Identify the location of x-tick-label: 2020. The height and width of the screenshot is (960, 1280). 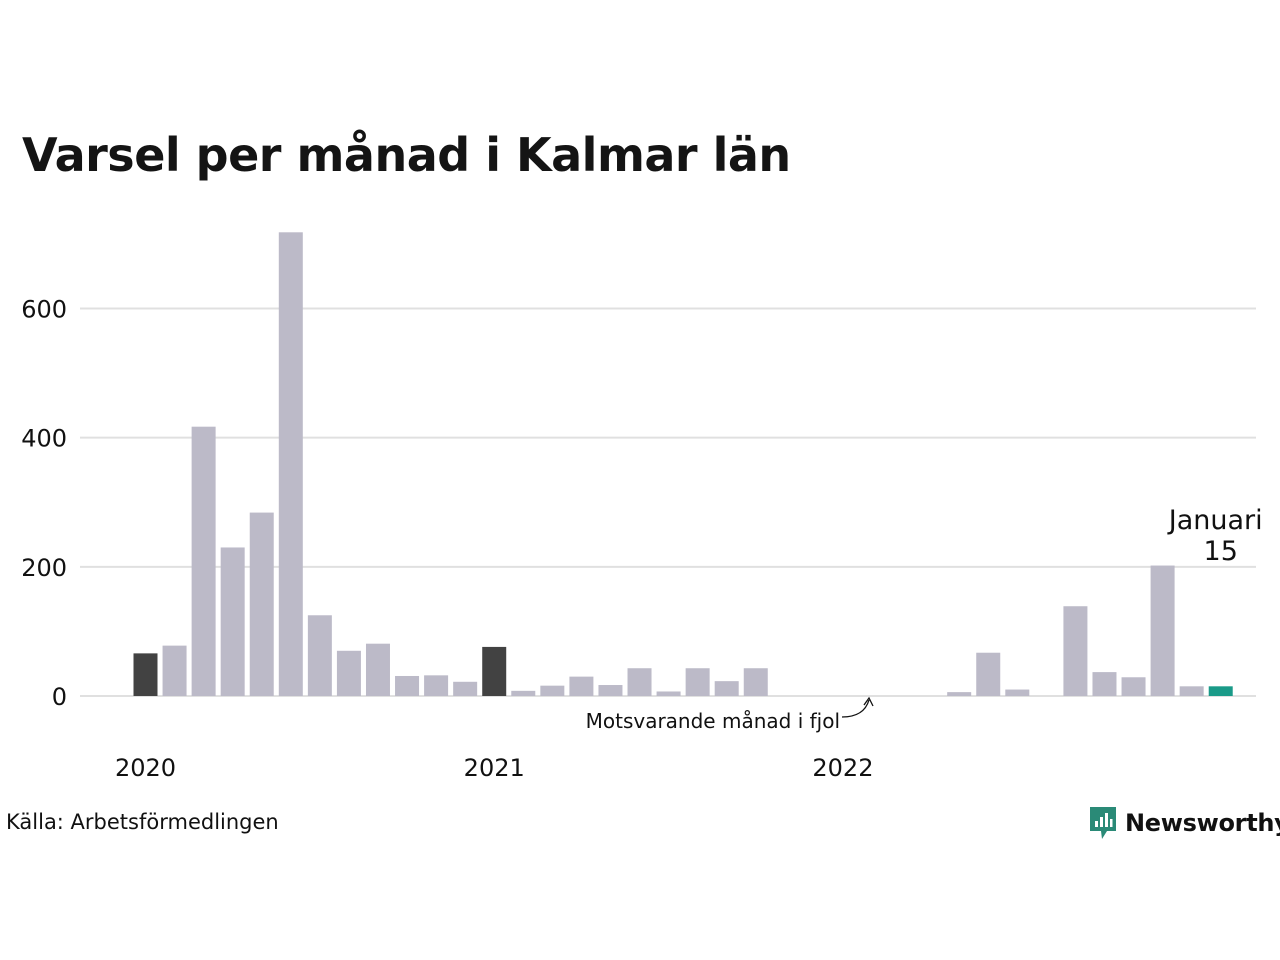
(145, 768).